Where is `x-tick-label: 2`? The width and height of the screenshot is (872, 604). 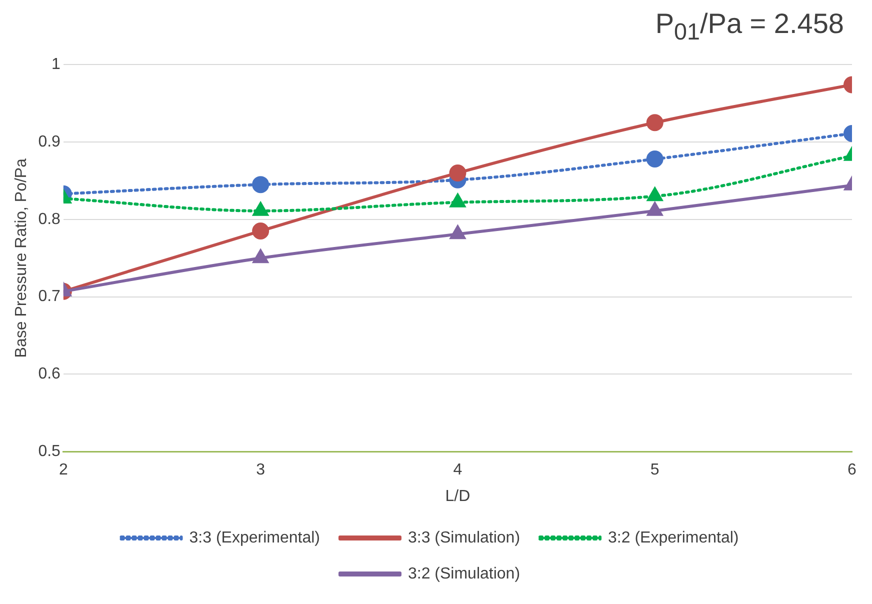 x-tick-label: 2 is located at coordinates (63, 470).